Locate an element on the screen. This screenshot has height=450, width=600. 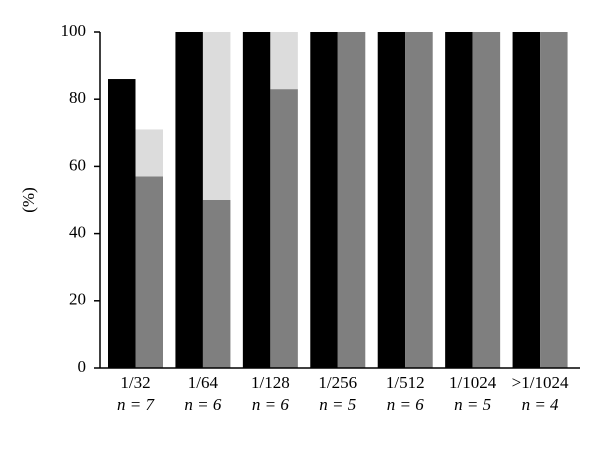
y-tick-label: 100 is located at coordinates (74, 30).